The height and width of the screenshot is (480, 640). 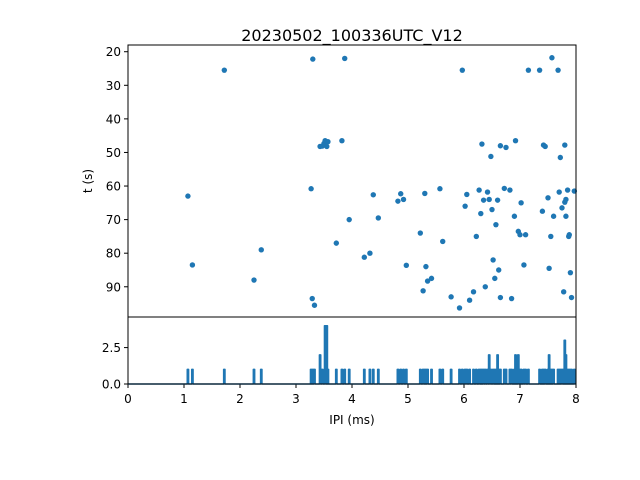 I want to click on y-axis-label: t (s), so click(x=88, y=181).